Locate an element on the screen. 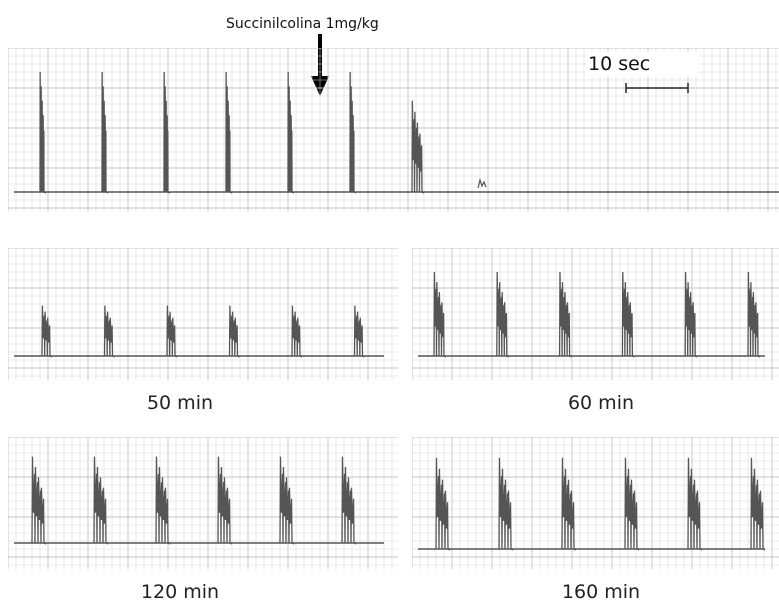 The height and width of the screenshot is (604, 779). caption-160-min: 160 min is located at coordinates (601, 592).